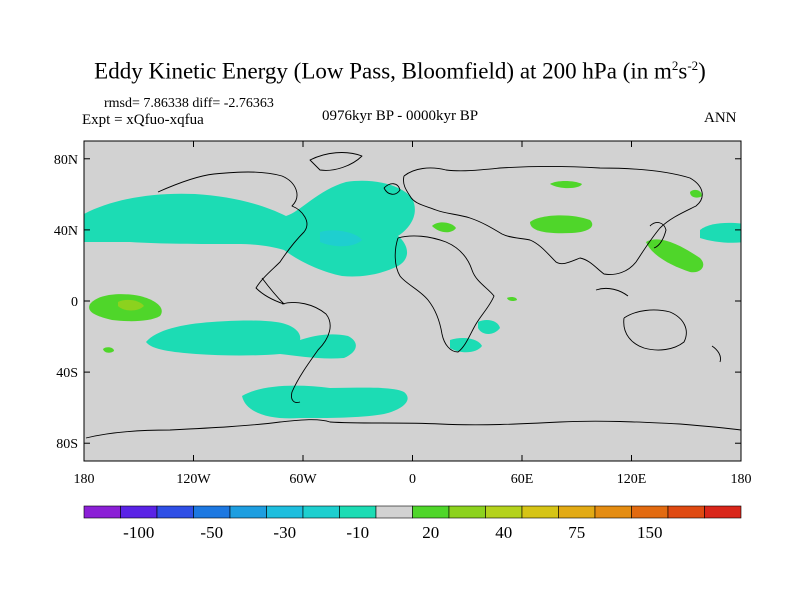  What do you see at coordinates (675, 256) in the screenshot?
I see `northwest-pacific-anomaly` at bounding box center [675, 256].